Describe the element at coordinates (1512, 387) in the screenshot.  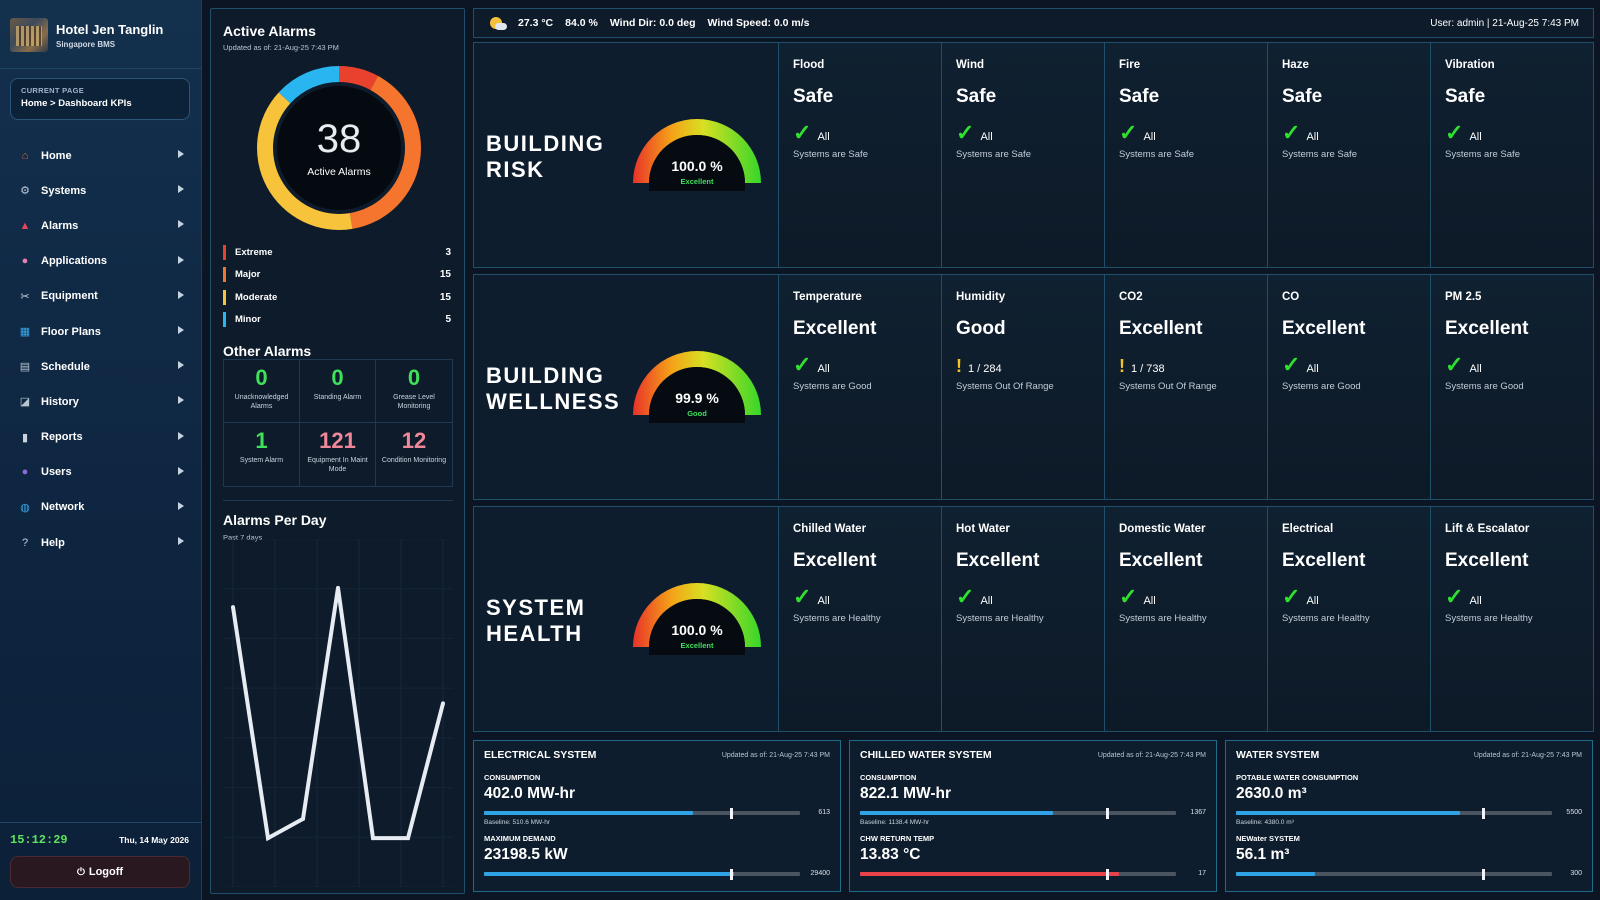
I see `status-card-pm-2-5: PM 2.5 Excellent ✓ All Systems are Good` at that location.